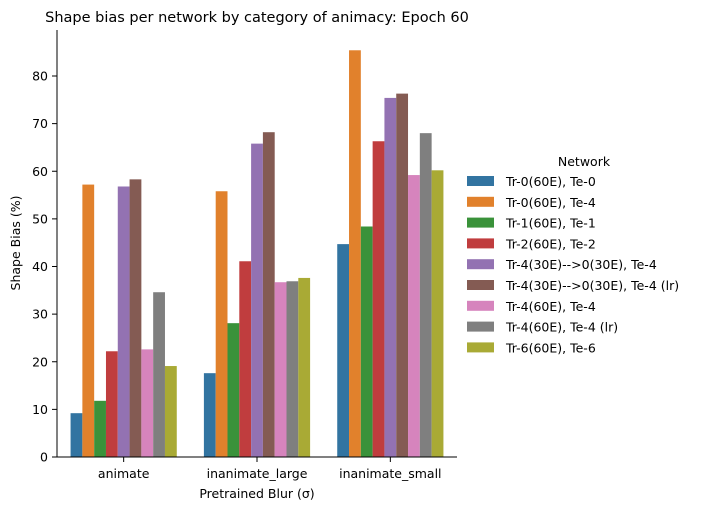  What do you see at coordinates (550, 243) in the screenshot?
I see `legend-label: Tr-2(60E), Te-2` at bounding box center [550, 243].